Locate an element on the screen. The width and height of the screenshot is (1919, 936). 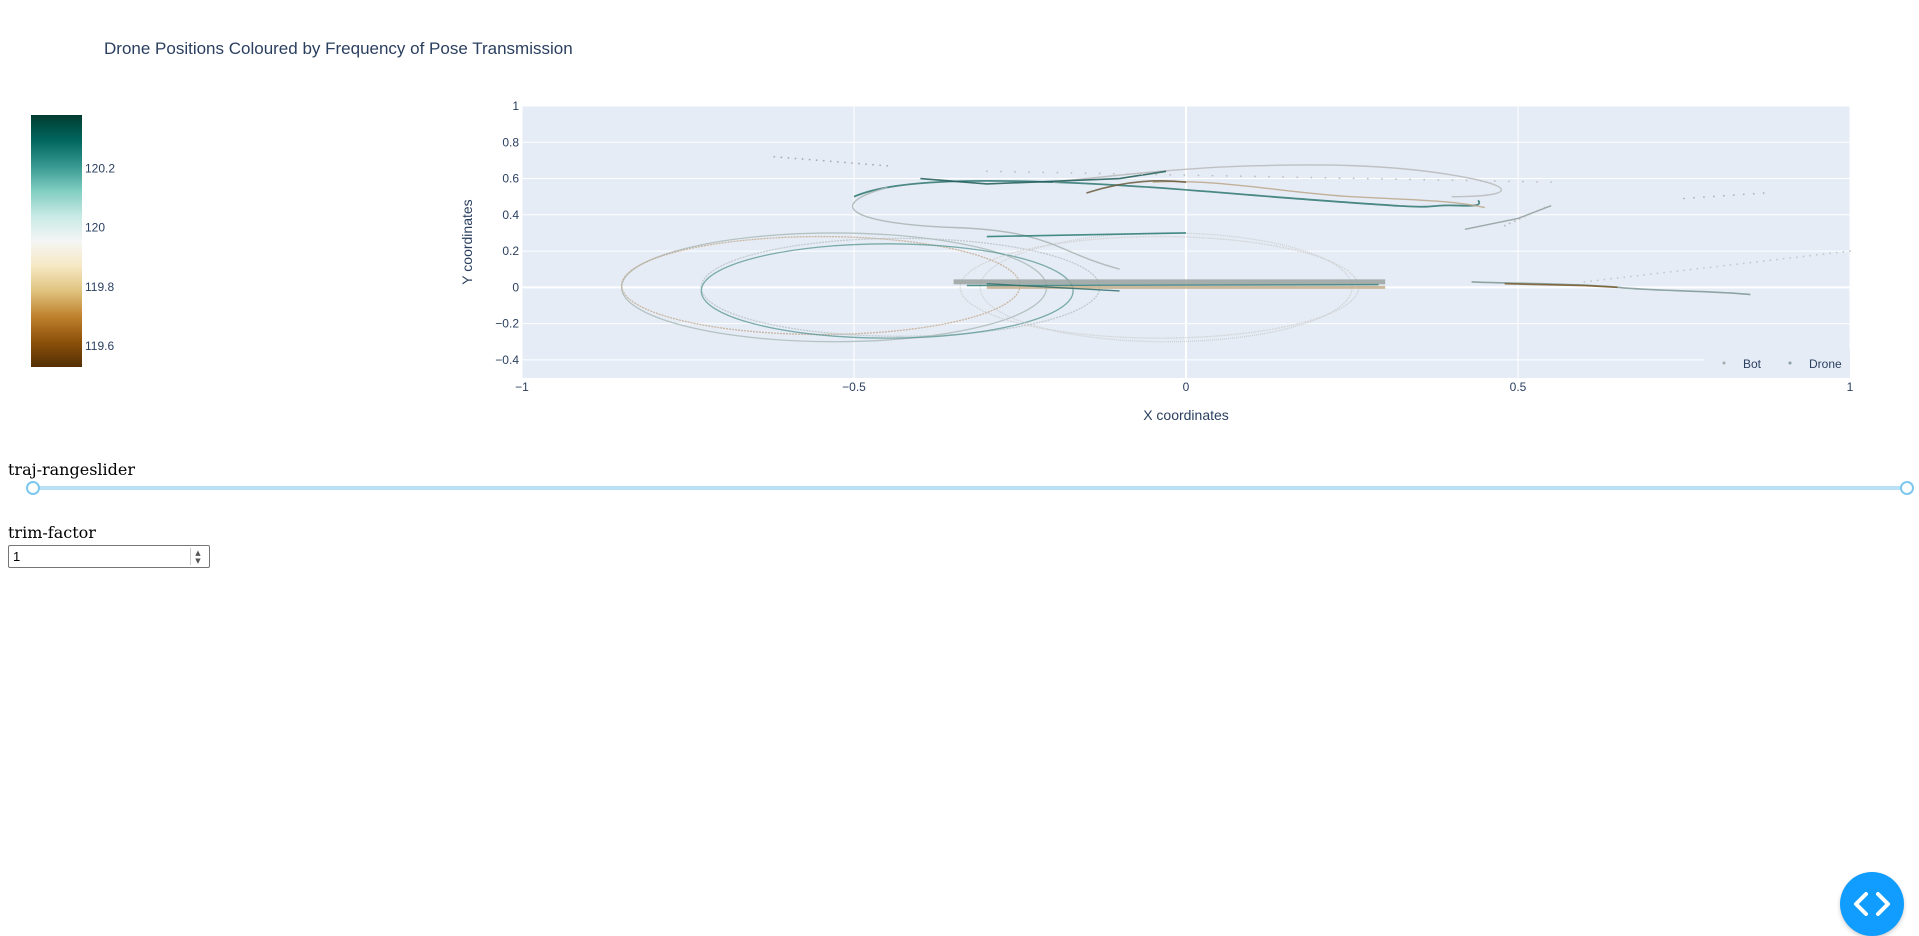
y-axis-label: Y coordinates is located at coordinates (467, 241).